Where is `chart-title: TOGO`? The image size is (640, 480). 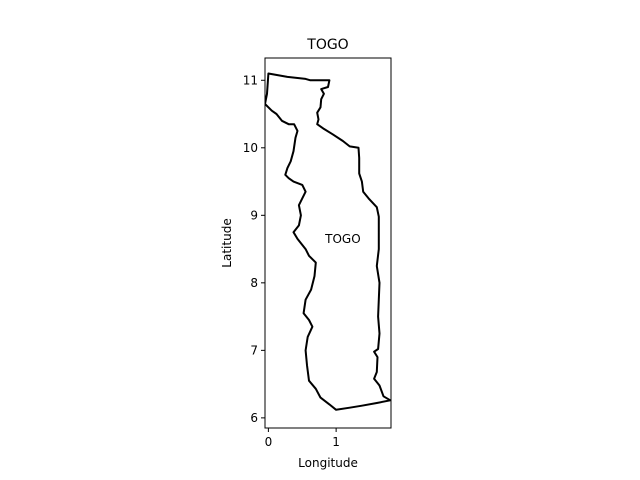
chart-title: TOGO is located at coordinates (327, 45).